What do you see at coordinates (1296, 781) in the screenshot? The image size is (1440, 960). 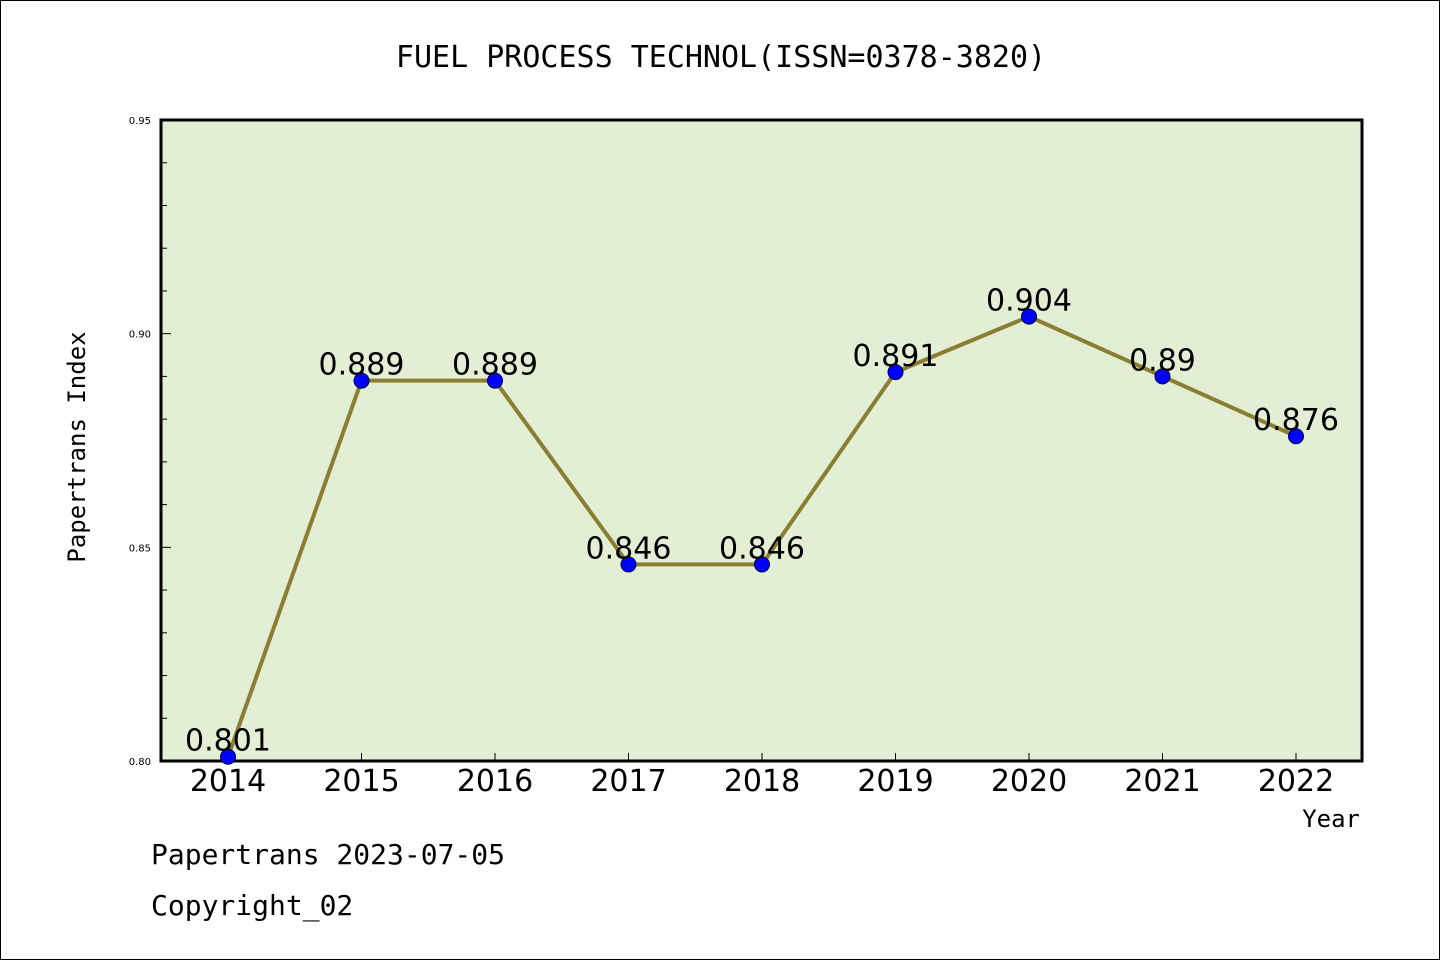 I see `x-tick-label: 2022` at bounding box center [1296, 781].